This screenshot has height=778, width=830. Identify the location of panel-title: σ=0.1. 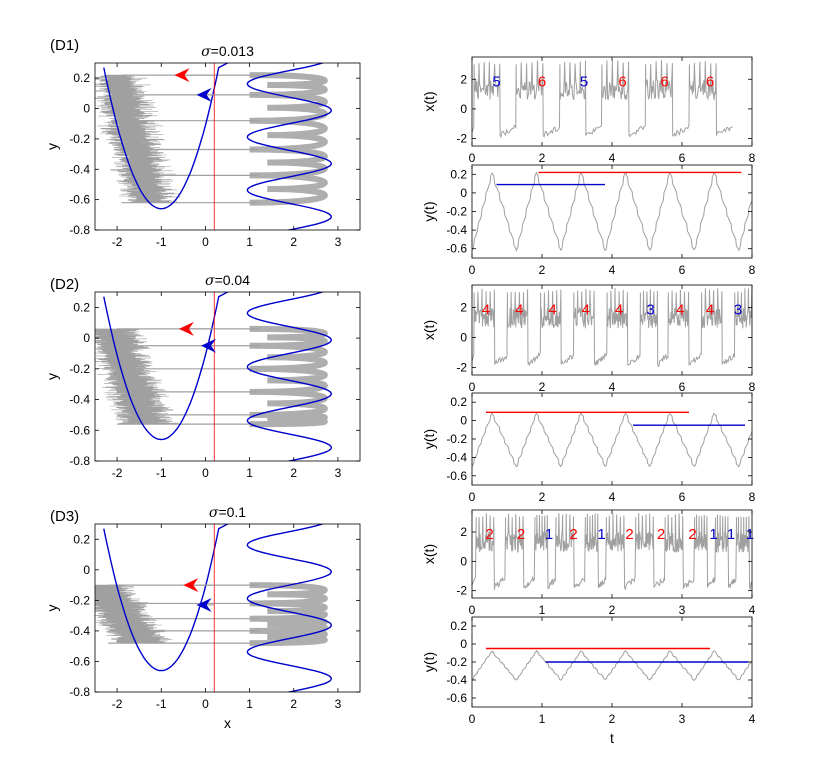
(227, 512).